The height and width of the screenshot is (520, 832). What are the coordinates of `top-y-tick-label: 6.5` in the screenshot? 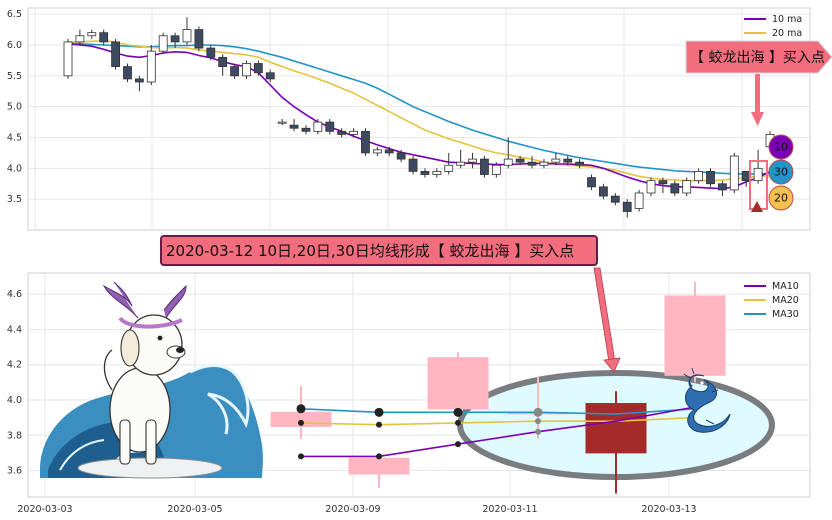 It's located at (14, 14).